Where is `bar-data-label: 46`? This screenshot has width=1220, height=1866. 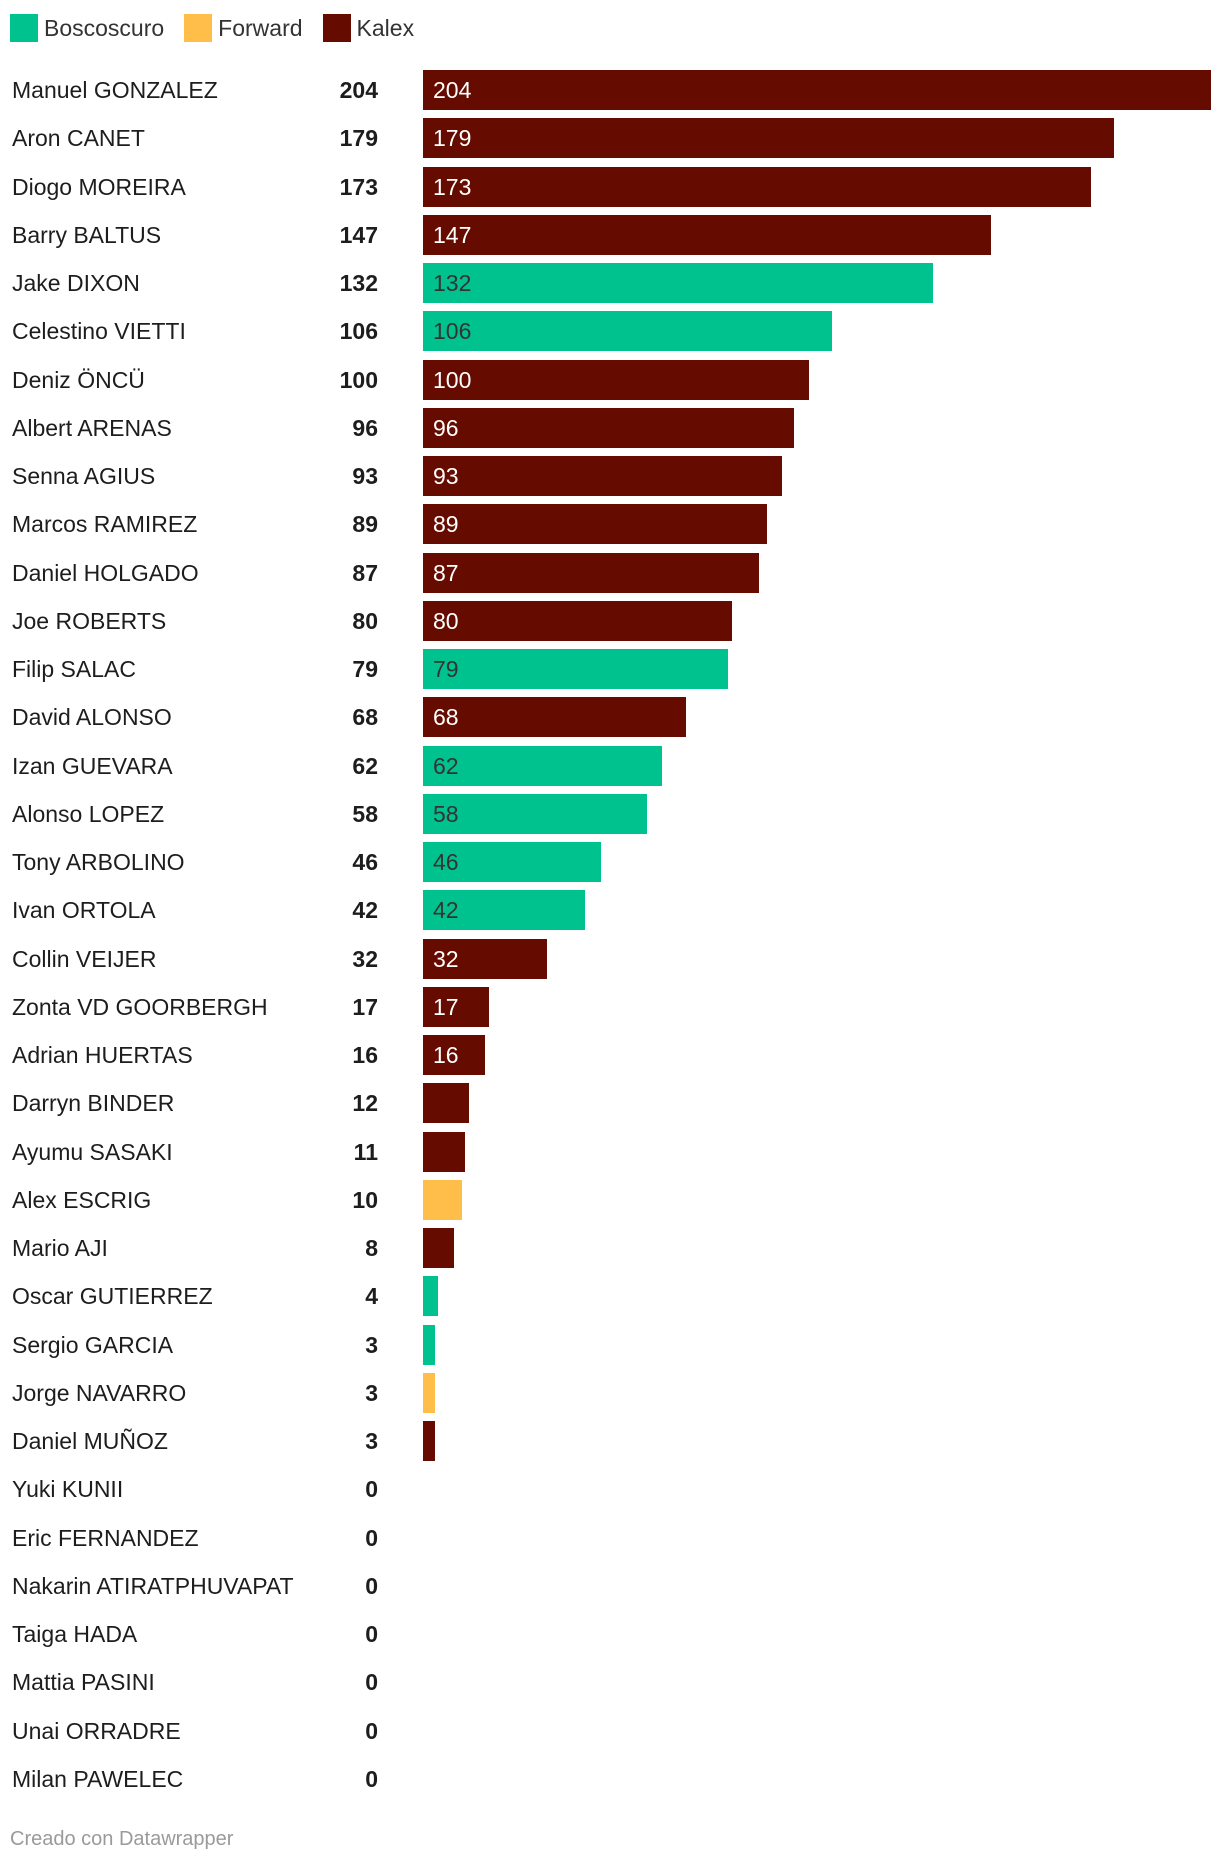 bar-data-label: 46 is located at coordinates (446, 862).